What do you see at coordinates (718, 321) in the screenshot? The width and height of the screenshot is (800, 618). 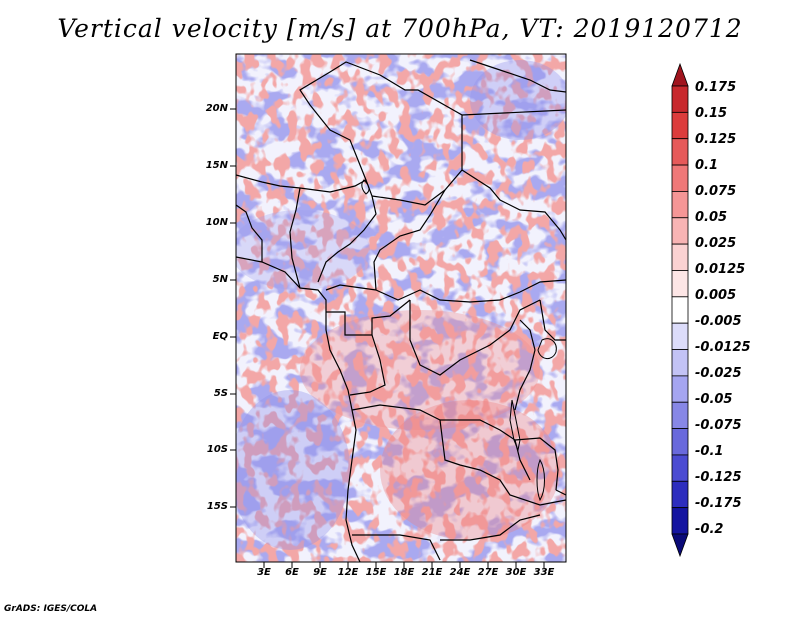 I see `colorbar-label: -0.005` at bounding box center [718, 321].